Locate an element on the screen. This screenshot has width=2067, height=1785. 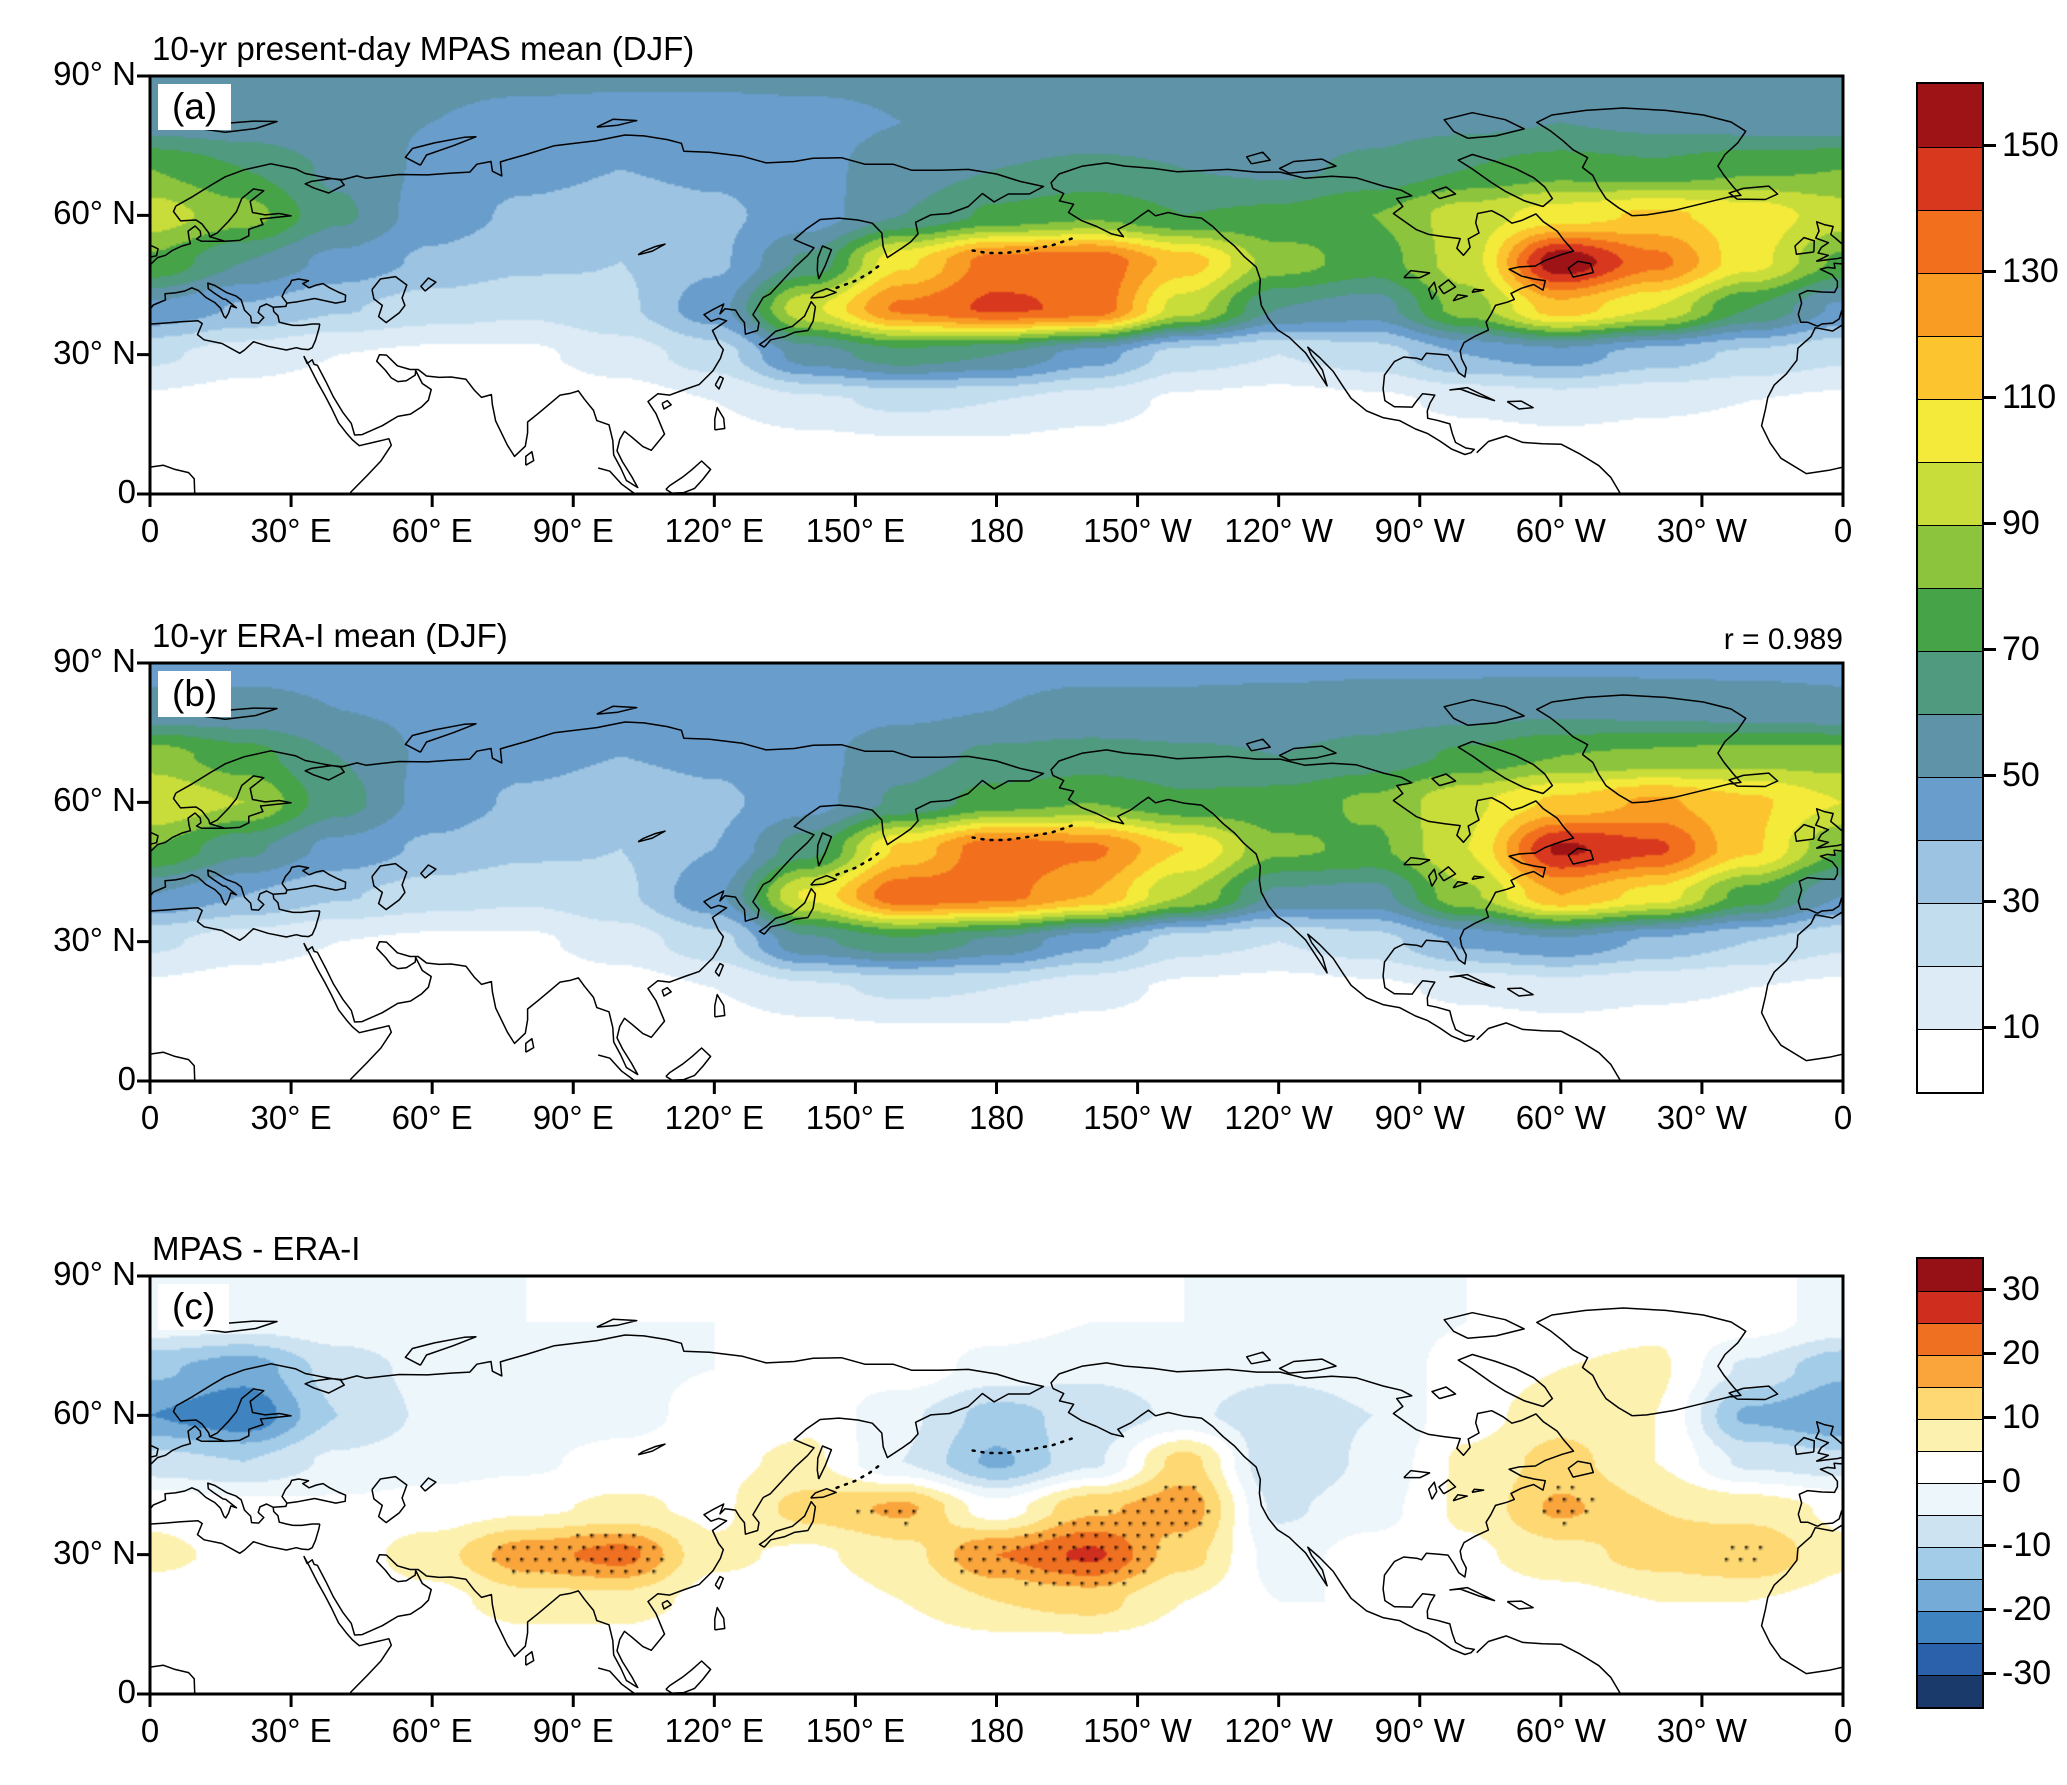
colorbar-tick-label: 110 is located at coordinates (2029, 397).